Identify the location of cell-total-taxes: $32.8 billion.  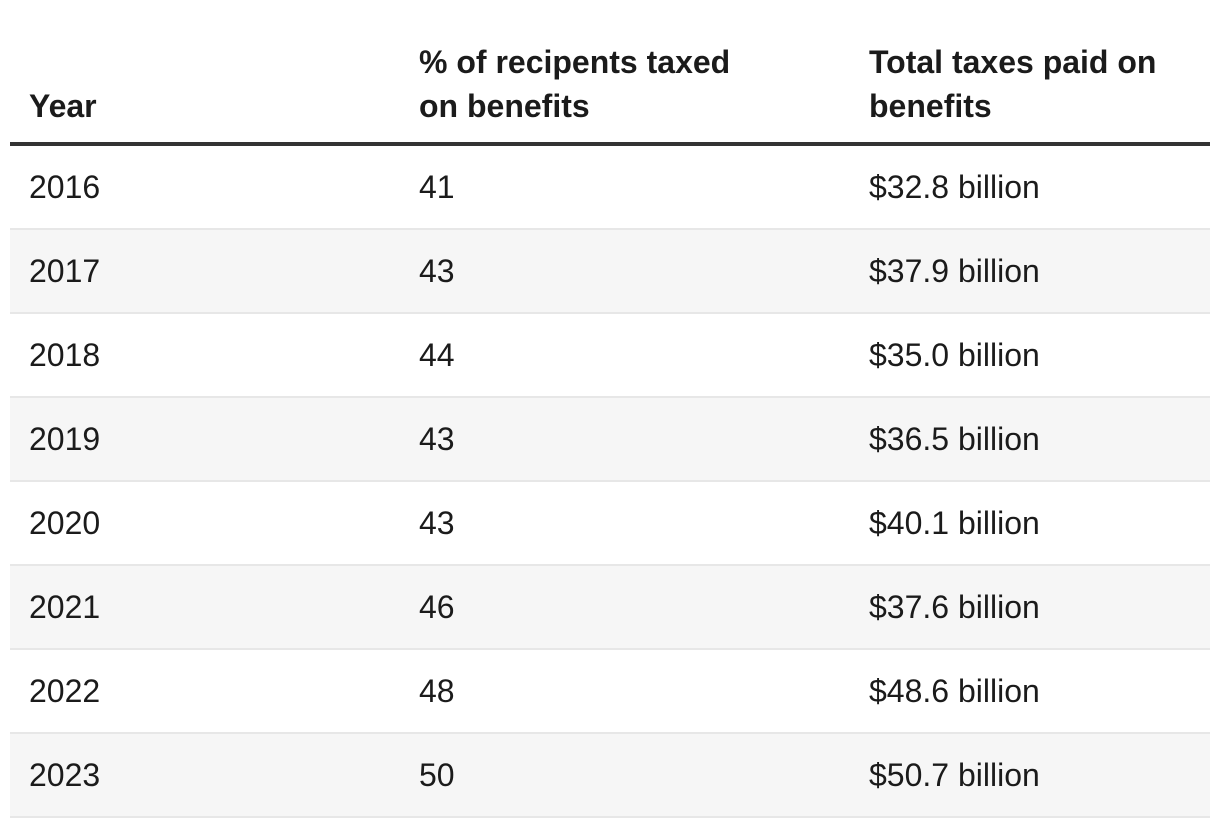
(1030, 187).